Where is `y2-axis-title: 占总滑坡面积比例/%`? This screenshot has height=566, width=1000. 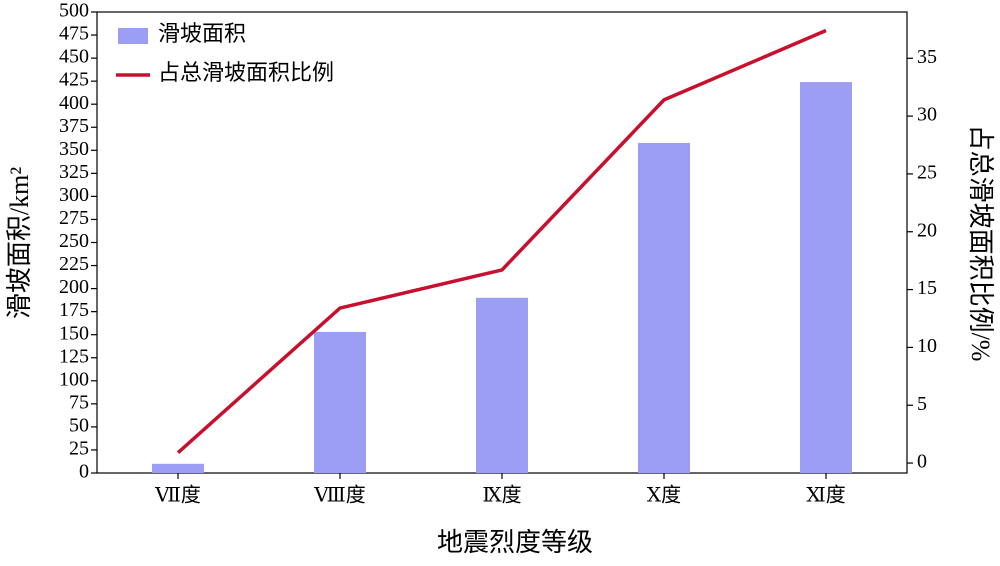
y2-axis-title: 占总滑坡面积比例/% is located at coordinates (980, 243).